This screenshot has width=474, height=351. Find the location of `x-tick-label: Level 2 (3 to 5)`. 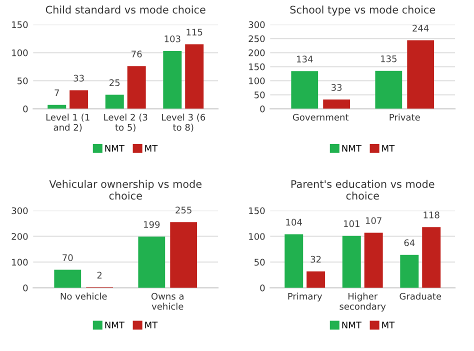

x-tick-label: Level 2 (3 to 5) is located at coordinates (126, 123).